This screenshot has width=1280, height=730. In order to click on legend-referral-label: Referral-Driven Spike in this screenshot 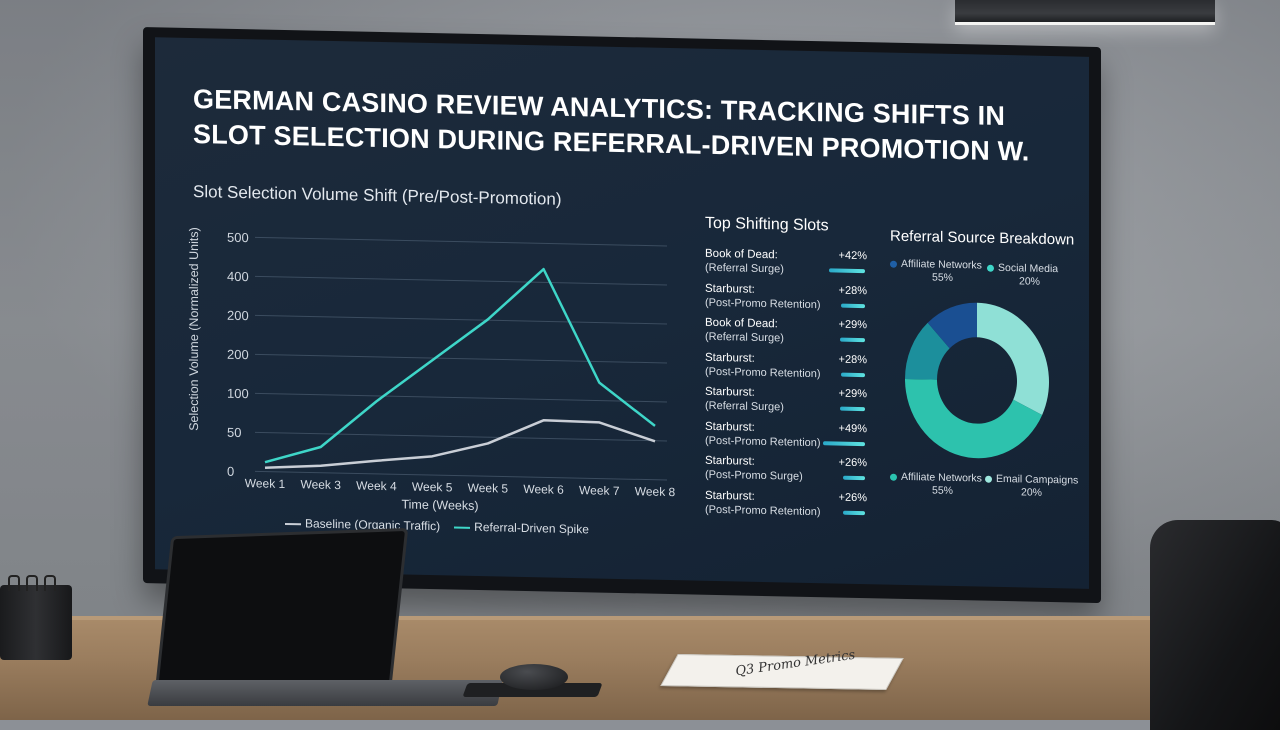, I will do `click(531, 528)`.